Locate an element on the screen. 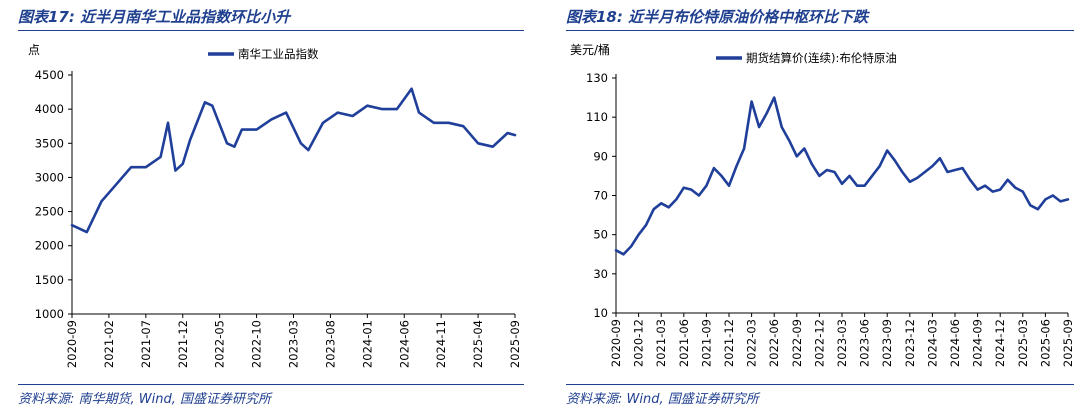 This screenshot has height=415, width=1080. y-tick-label: 30 is located at coordinates (600, 274).